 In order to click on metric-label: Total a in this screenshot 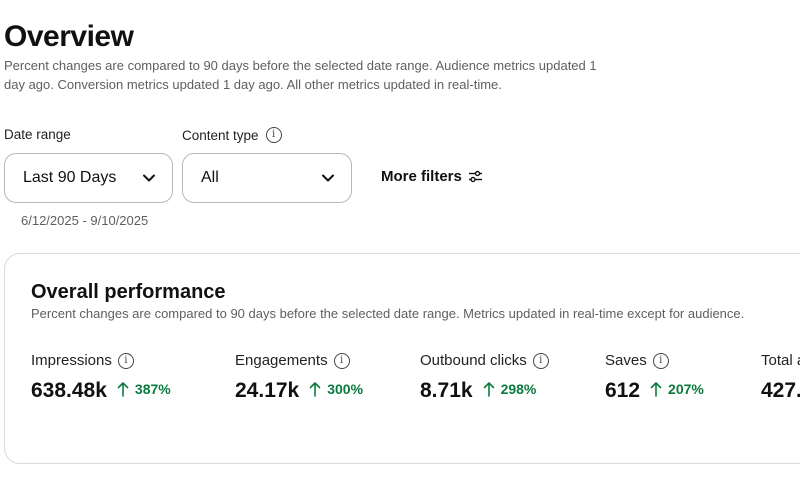, I will do `click(780, 360)`.